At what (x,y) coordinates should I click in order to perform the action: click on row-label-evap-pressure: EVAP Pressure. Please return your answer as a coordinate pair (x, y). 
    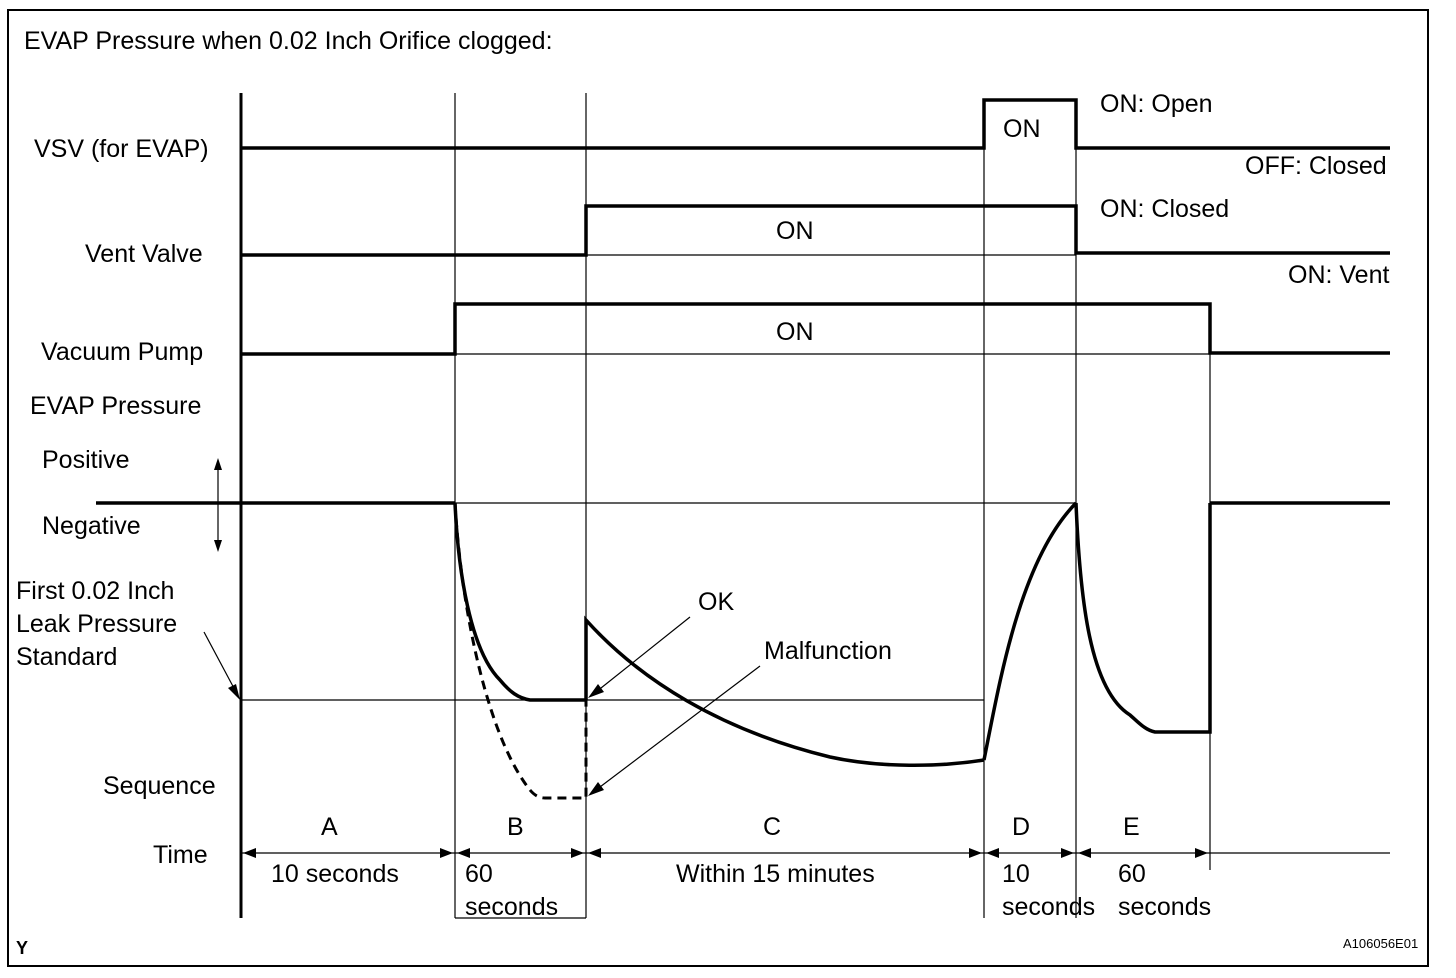
    Looking at the image, I should click on (115, 406).